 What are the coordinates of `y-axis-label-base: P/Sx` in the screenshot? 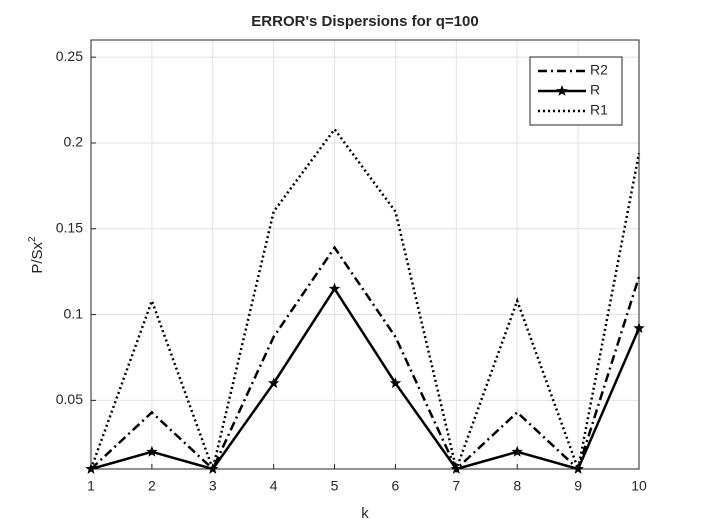 It's located at (37, 257).